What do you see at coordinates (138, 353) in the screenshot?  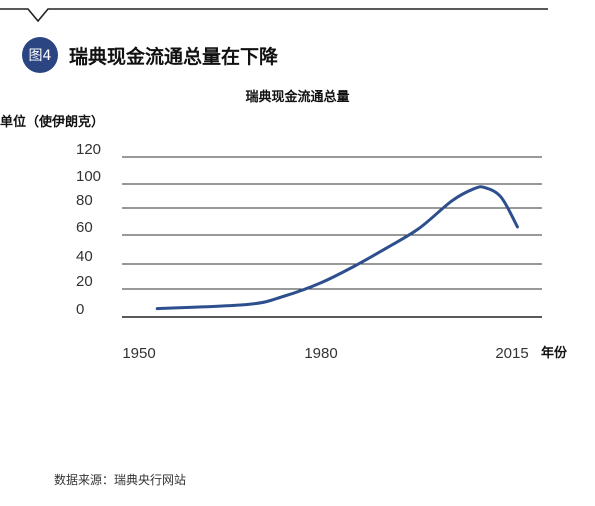 I see `x-tick-label: 1950` at bounding box center [138, 353].